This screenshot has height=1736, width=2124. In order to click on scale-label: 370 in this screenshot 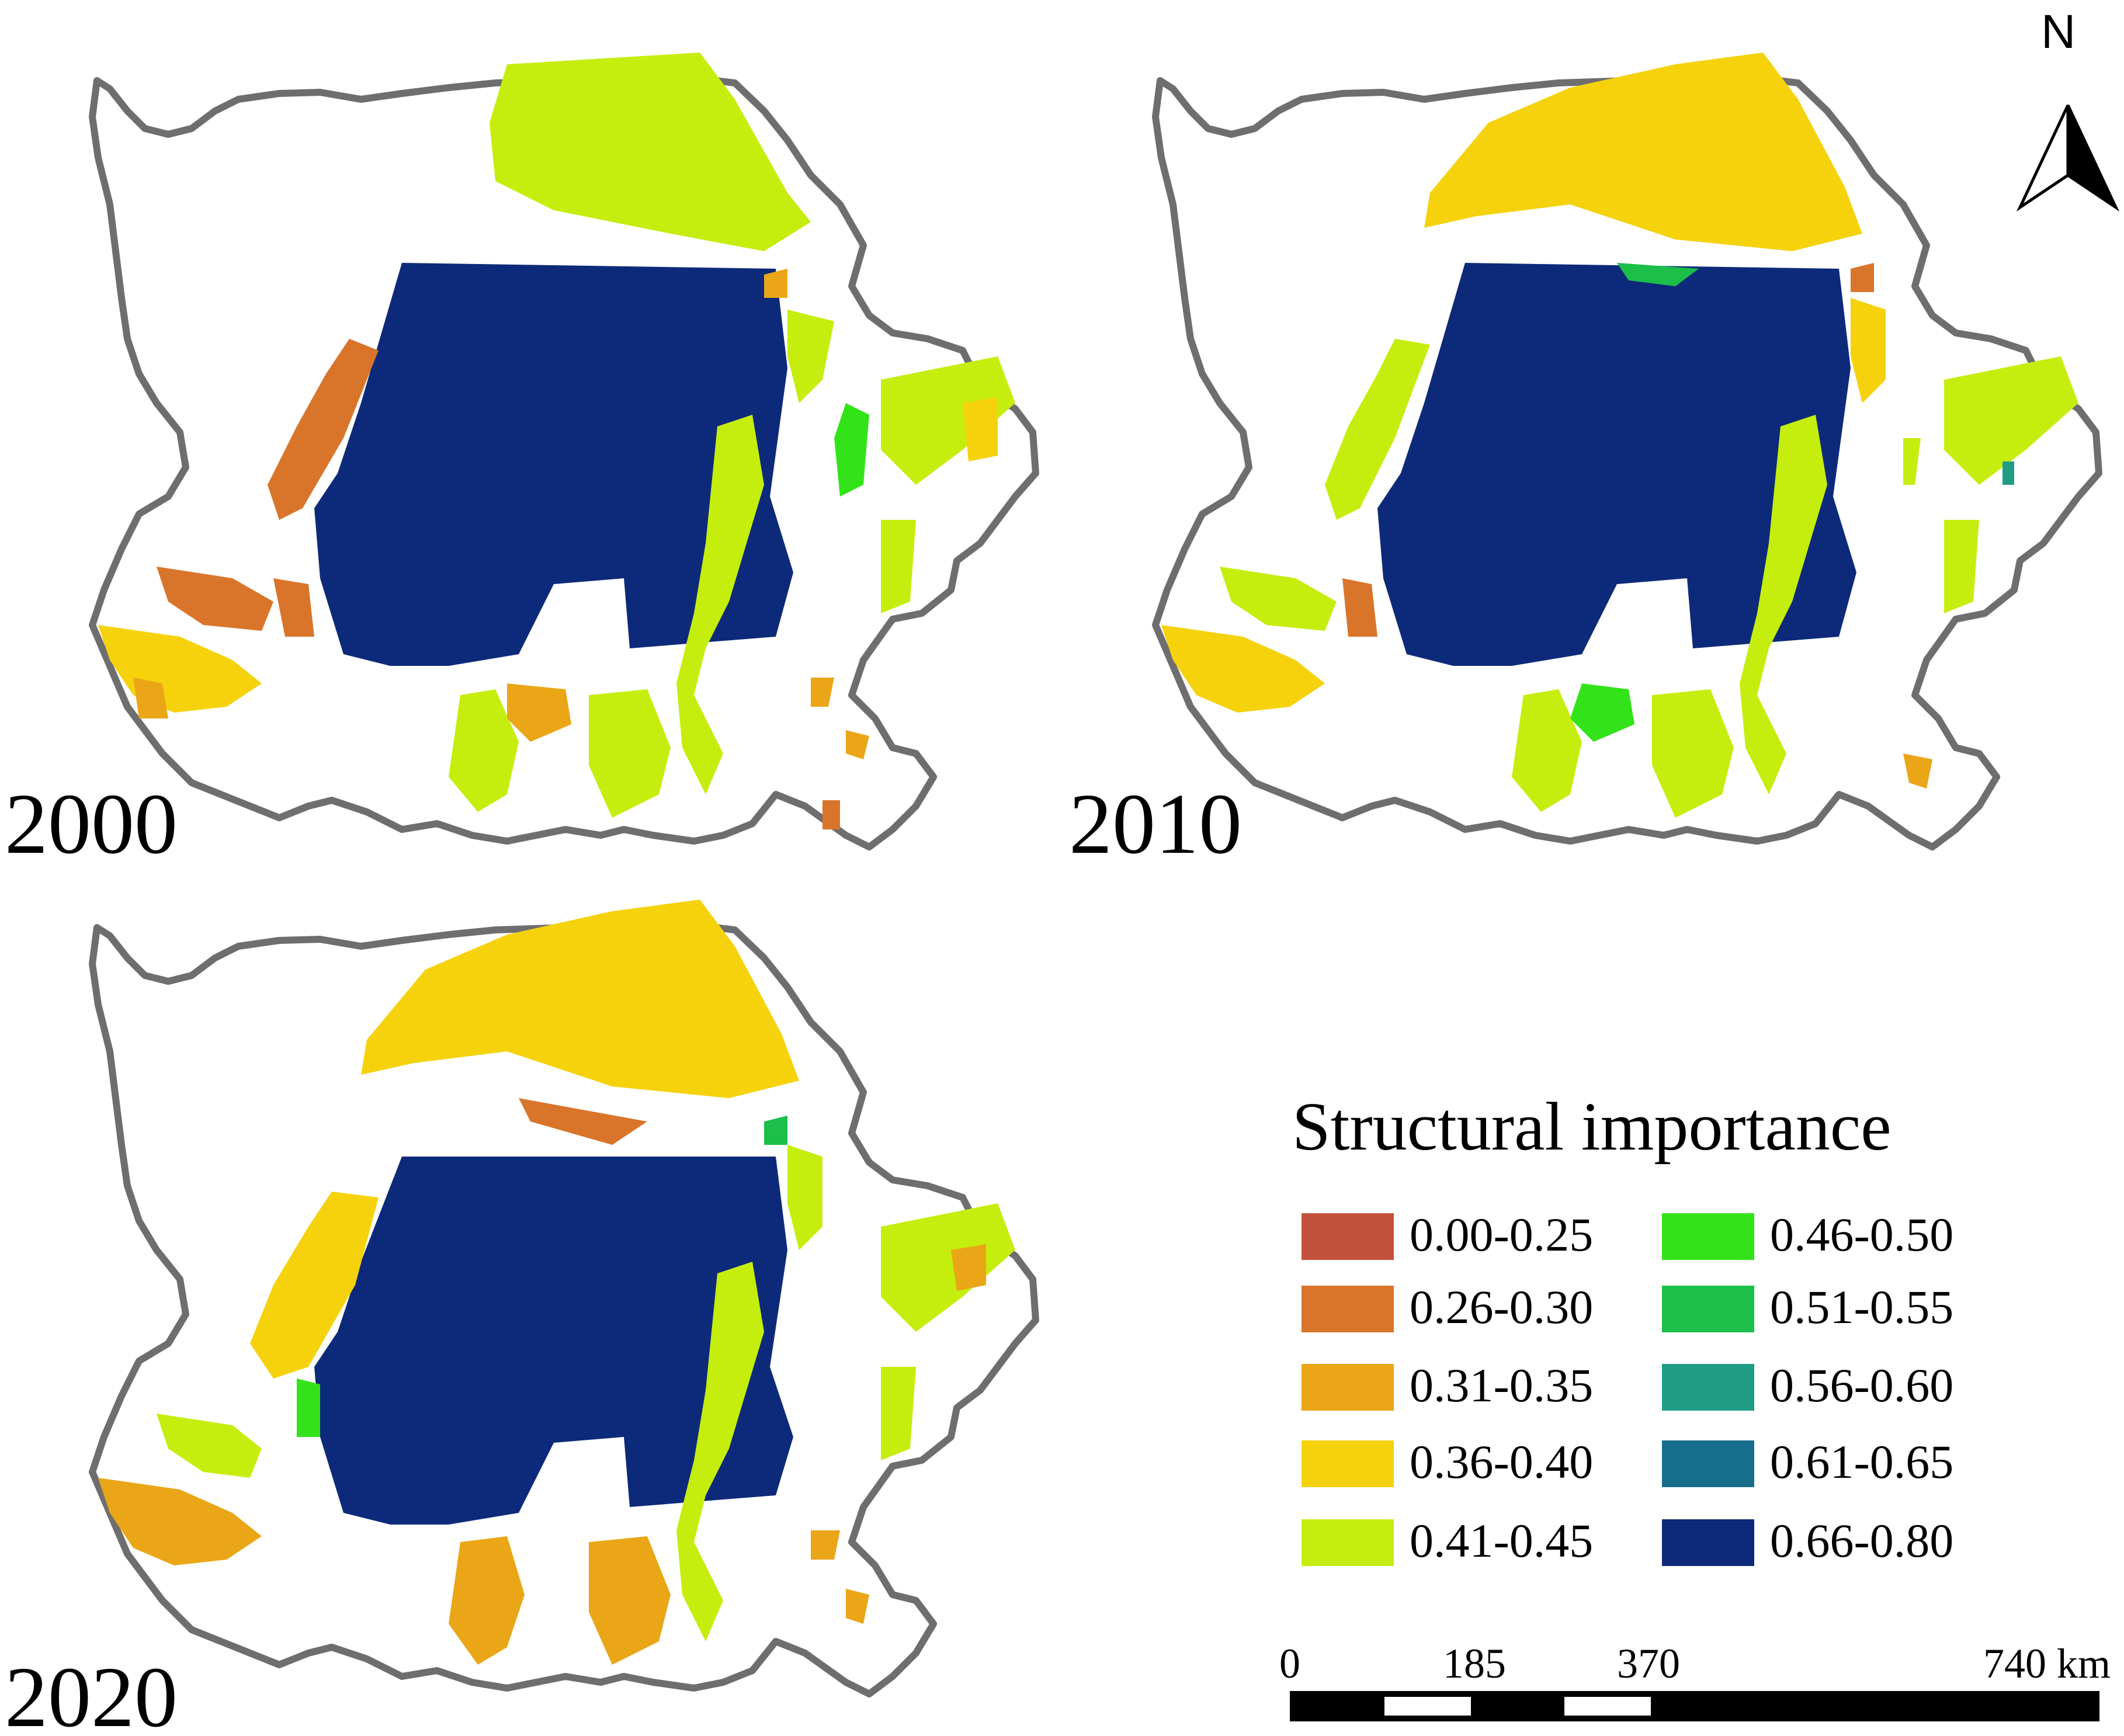, I will do `click(1648, 1663)`.